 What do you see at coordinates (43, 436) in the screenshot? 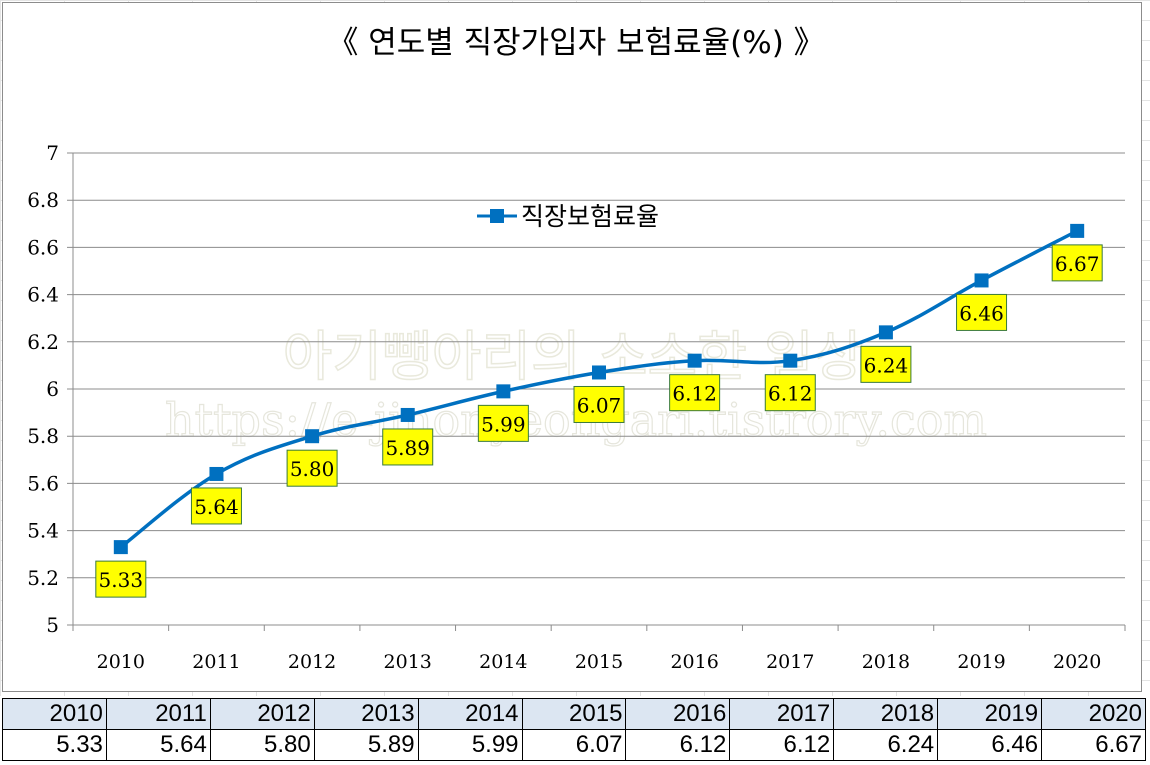
I see `y-tick-label: 5.8` at bounding box center [43, 436].